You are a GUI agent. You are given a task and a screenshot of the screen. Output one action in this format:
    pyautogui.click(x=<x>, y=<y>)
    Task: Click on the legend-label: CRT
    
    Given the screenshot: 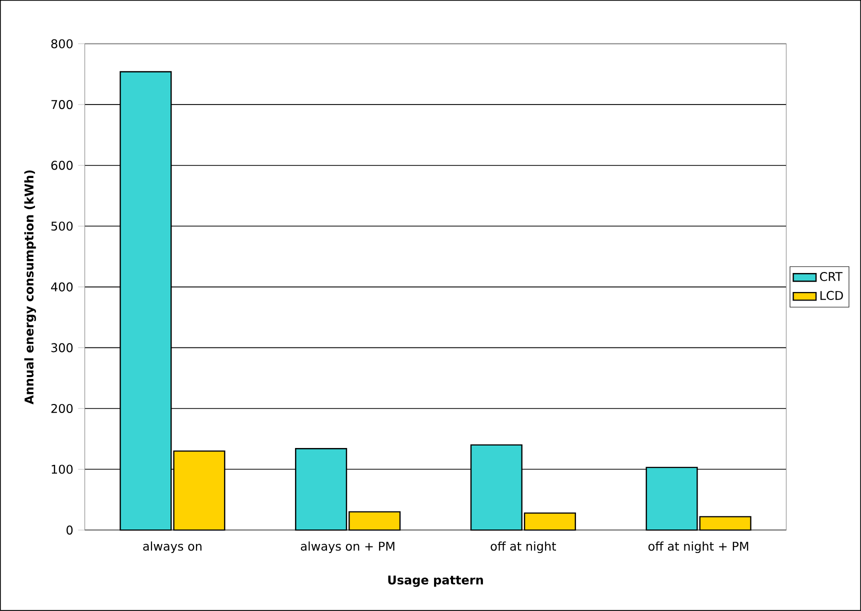 What is the action you would take?
    pyautogui.click(x=831, y=277)
    